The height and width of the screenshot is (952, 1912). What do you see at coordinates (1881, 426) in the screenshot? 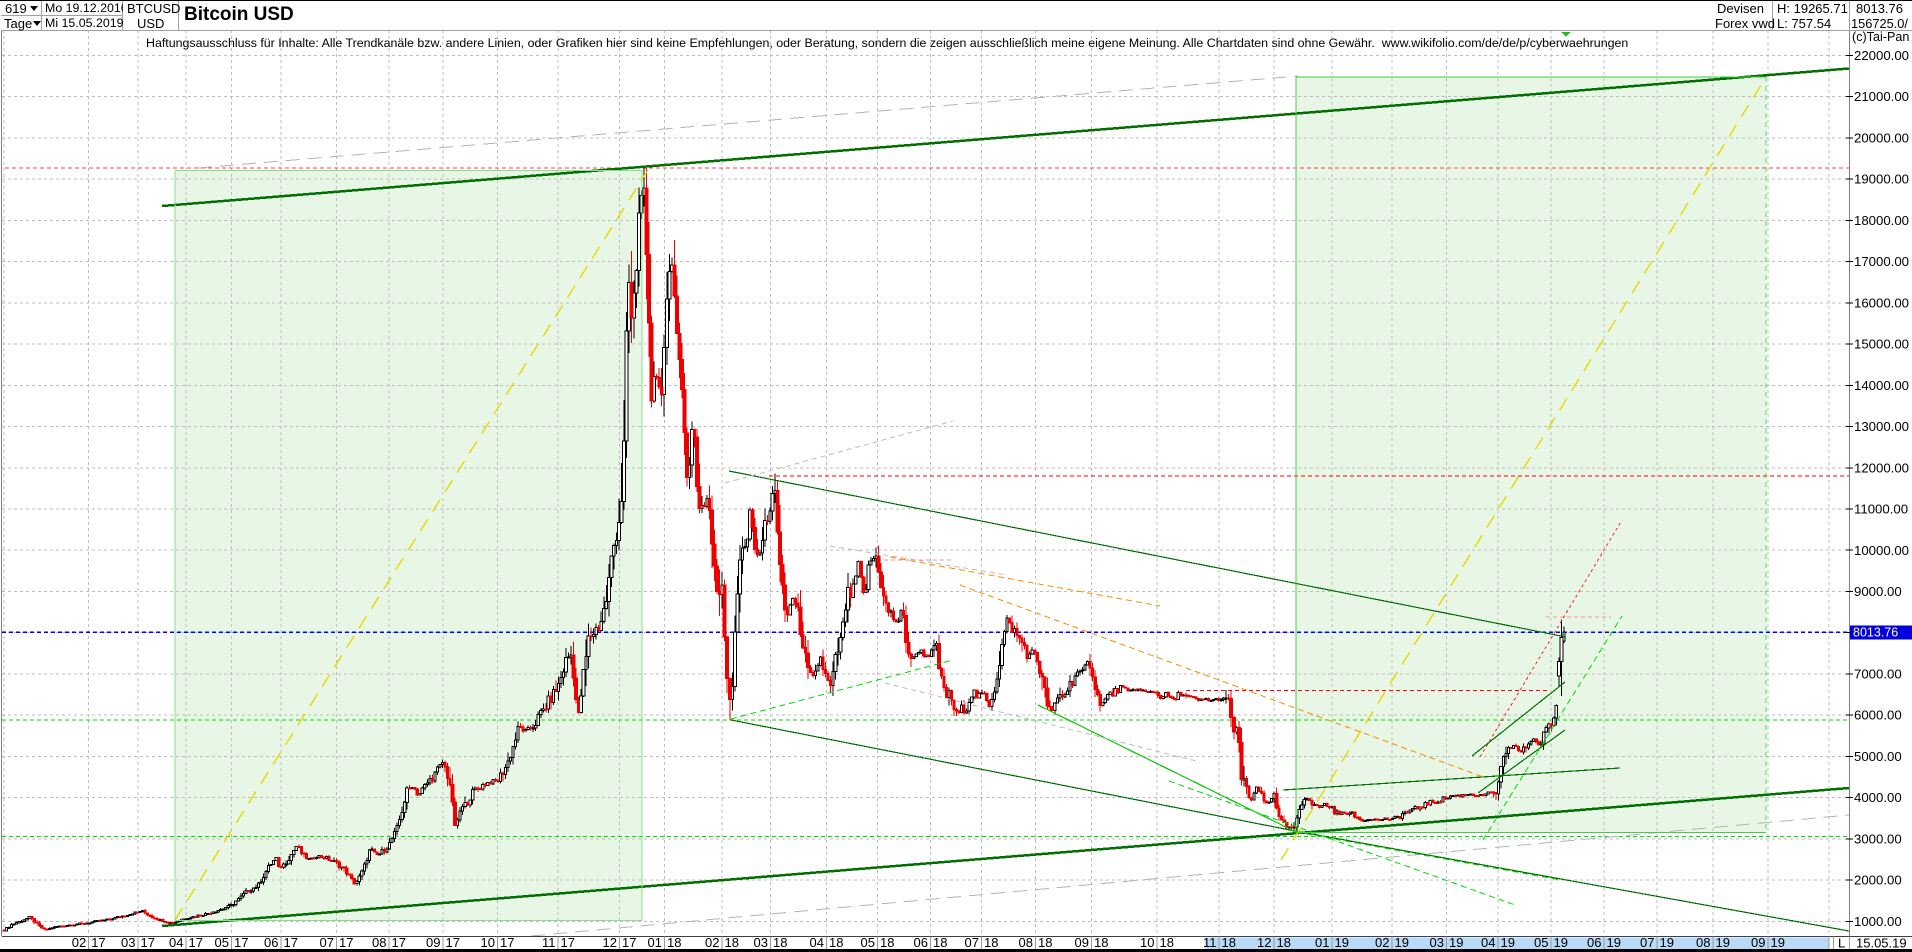
I see `svg-text: 13000.00` at bounding box center [1881, 426].